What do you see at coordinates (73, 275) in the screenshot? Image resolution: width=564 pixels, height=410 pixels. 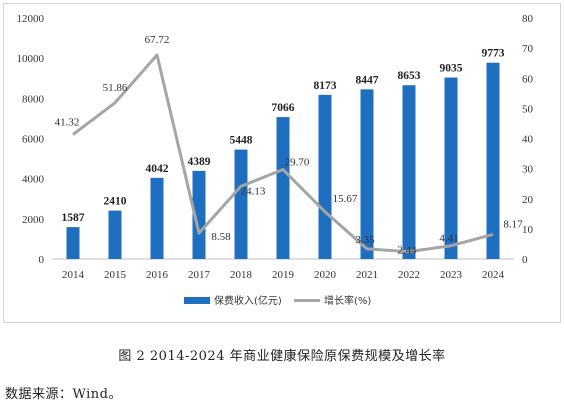 I see `x-tick-label: 2014` at bounding box center [73, 275].